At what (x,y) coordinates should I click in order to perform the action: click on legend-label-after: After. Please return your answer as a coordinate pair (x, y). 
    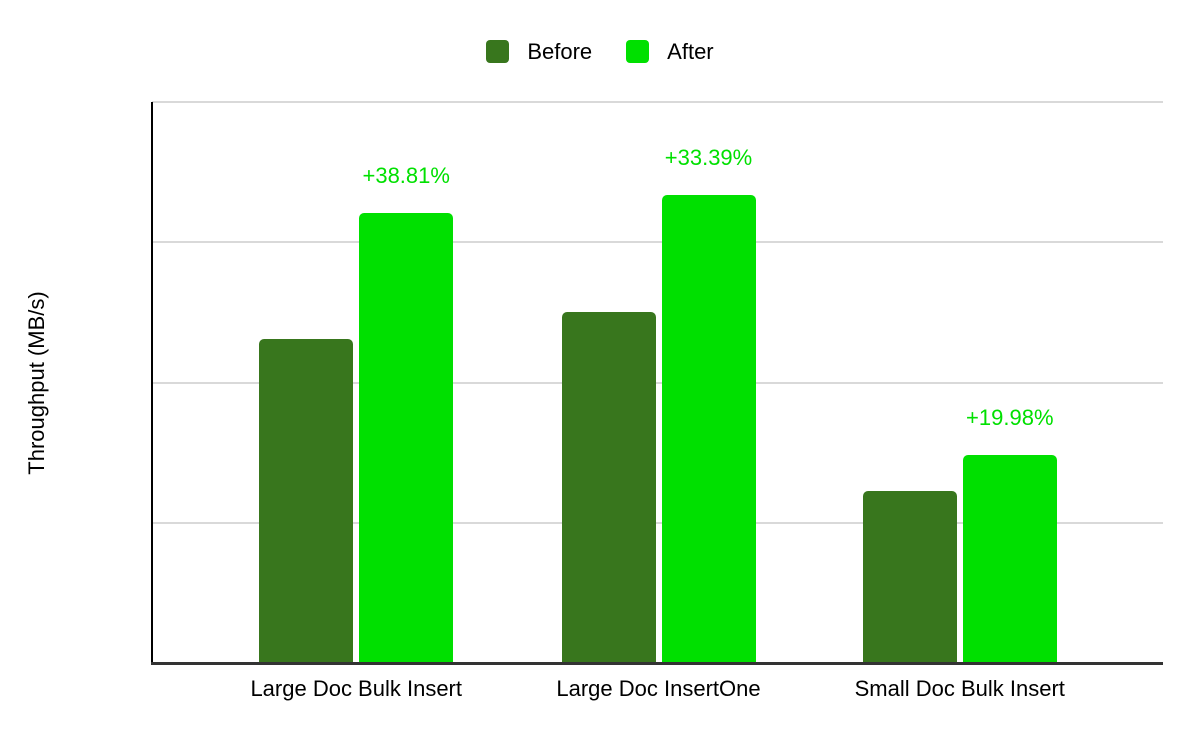
    Looking at the image, I should click on (690, 51).